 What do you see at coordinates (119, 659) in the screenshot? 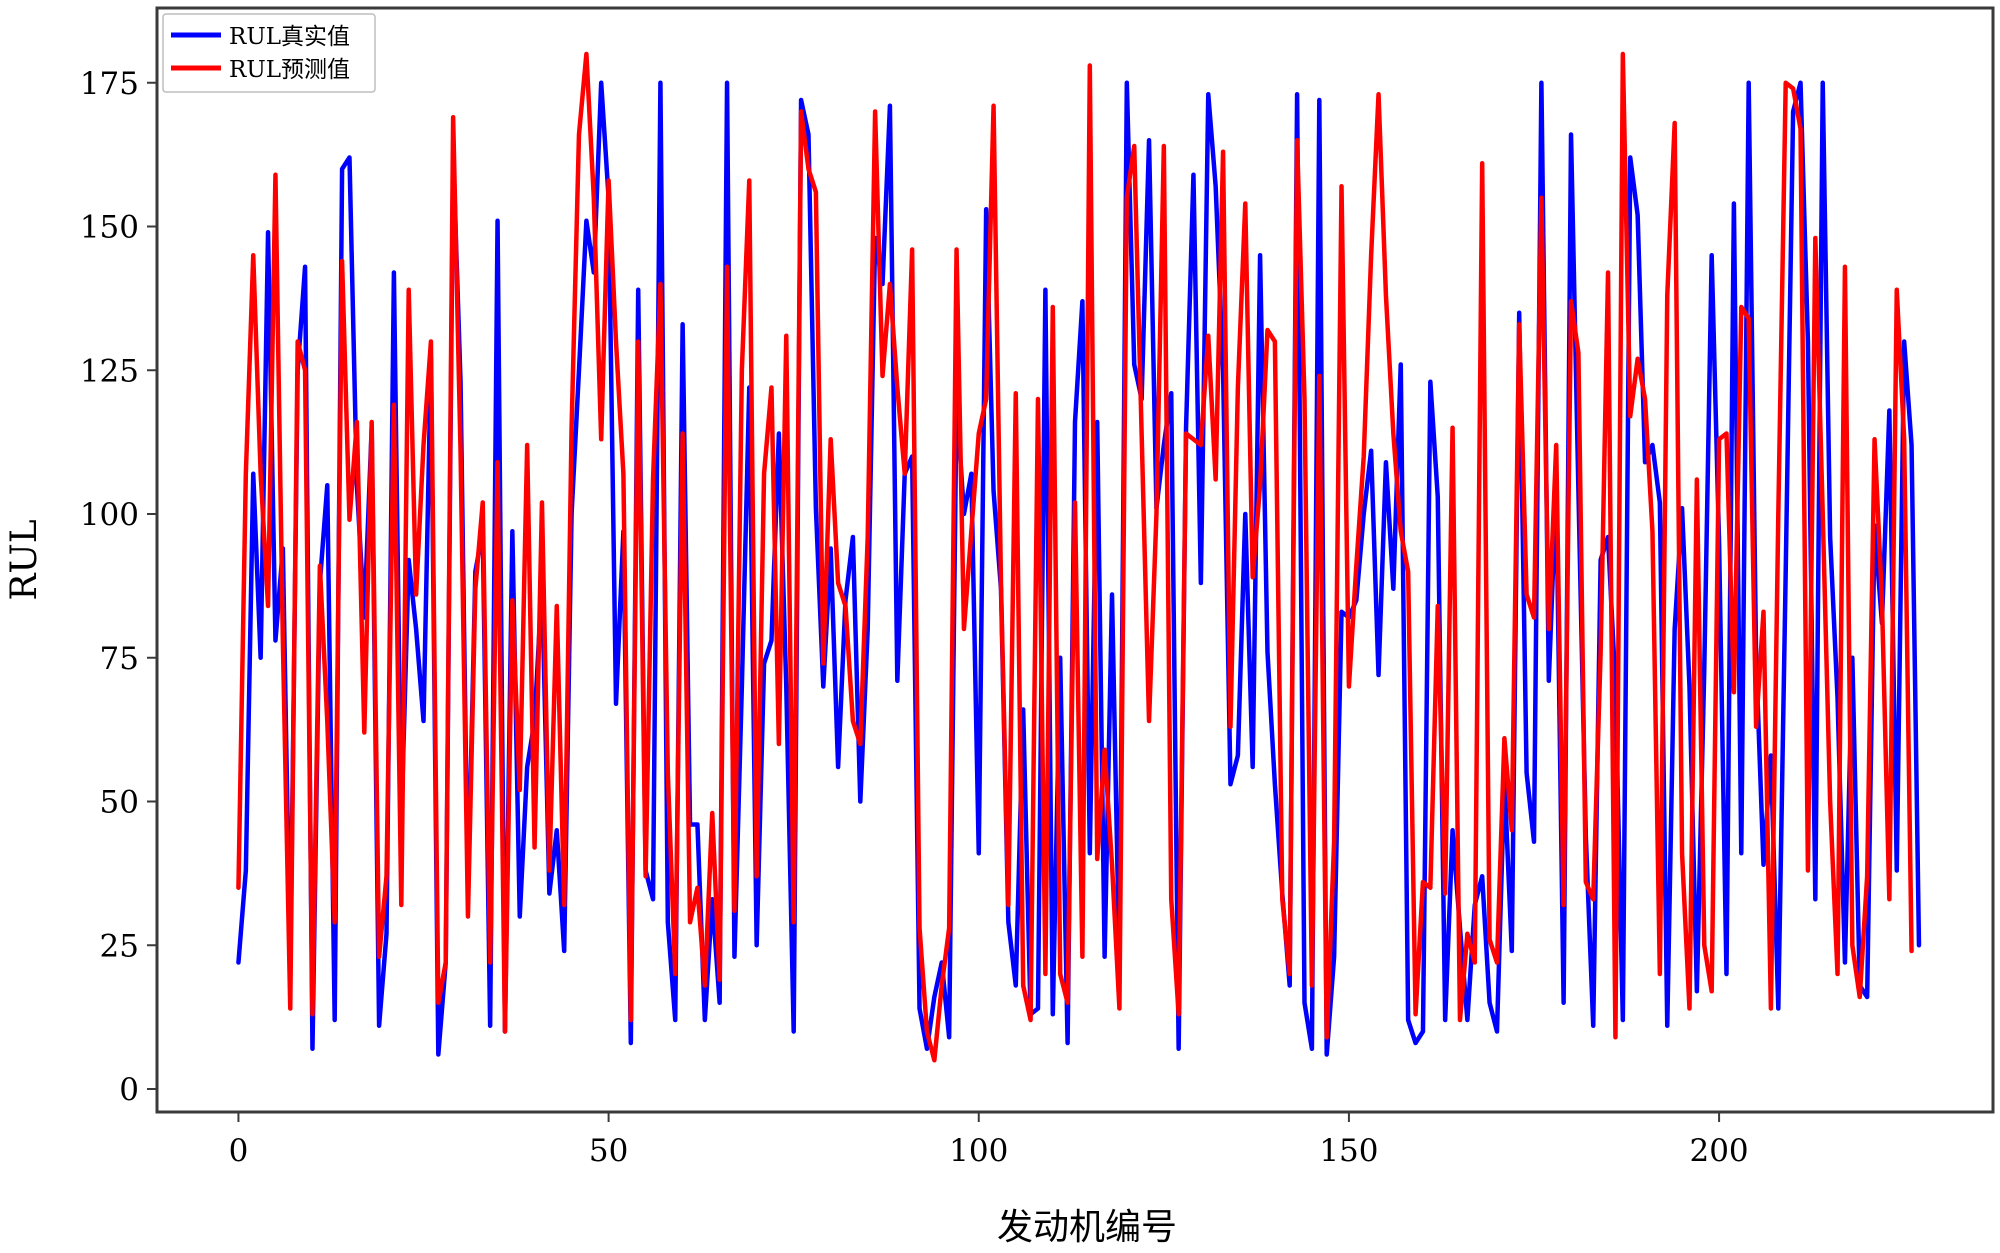
I see `y-tick-label: 75` at bounding box center [119, 659].